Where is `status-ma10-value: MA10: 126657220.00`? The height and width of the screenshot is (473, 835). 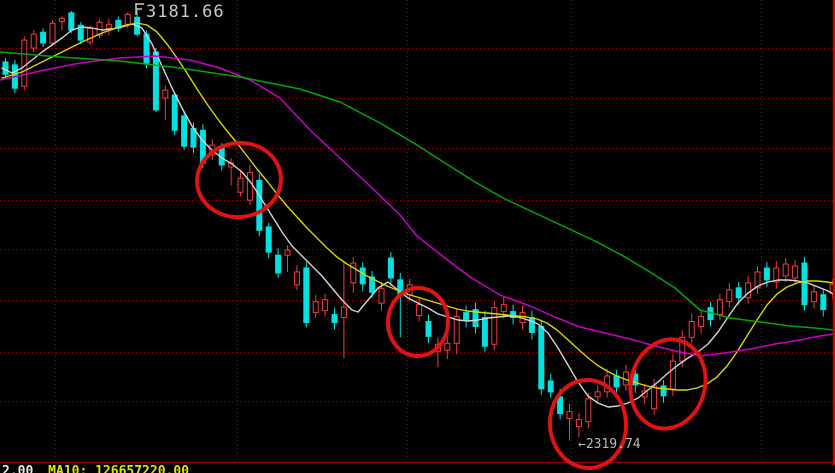
status-ma10-value: MA10: 126657220.00 is located at coordinates (119, 468).